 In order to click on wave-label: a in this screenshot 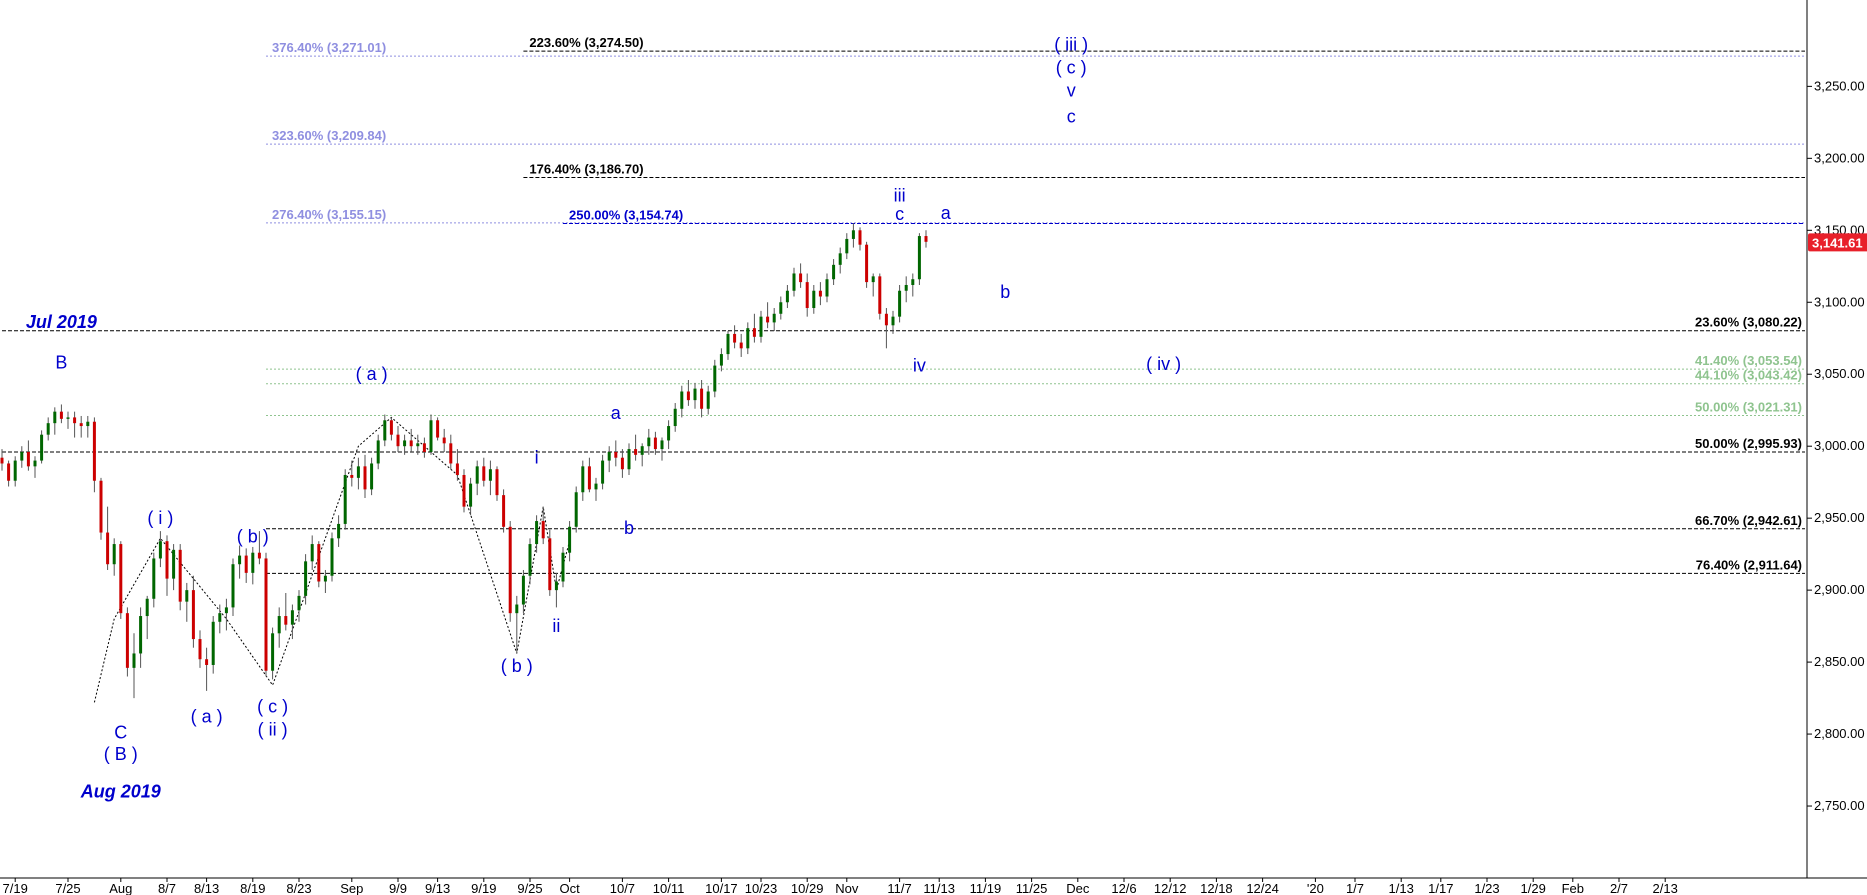, I will do `click(946, 213)`.